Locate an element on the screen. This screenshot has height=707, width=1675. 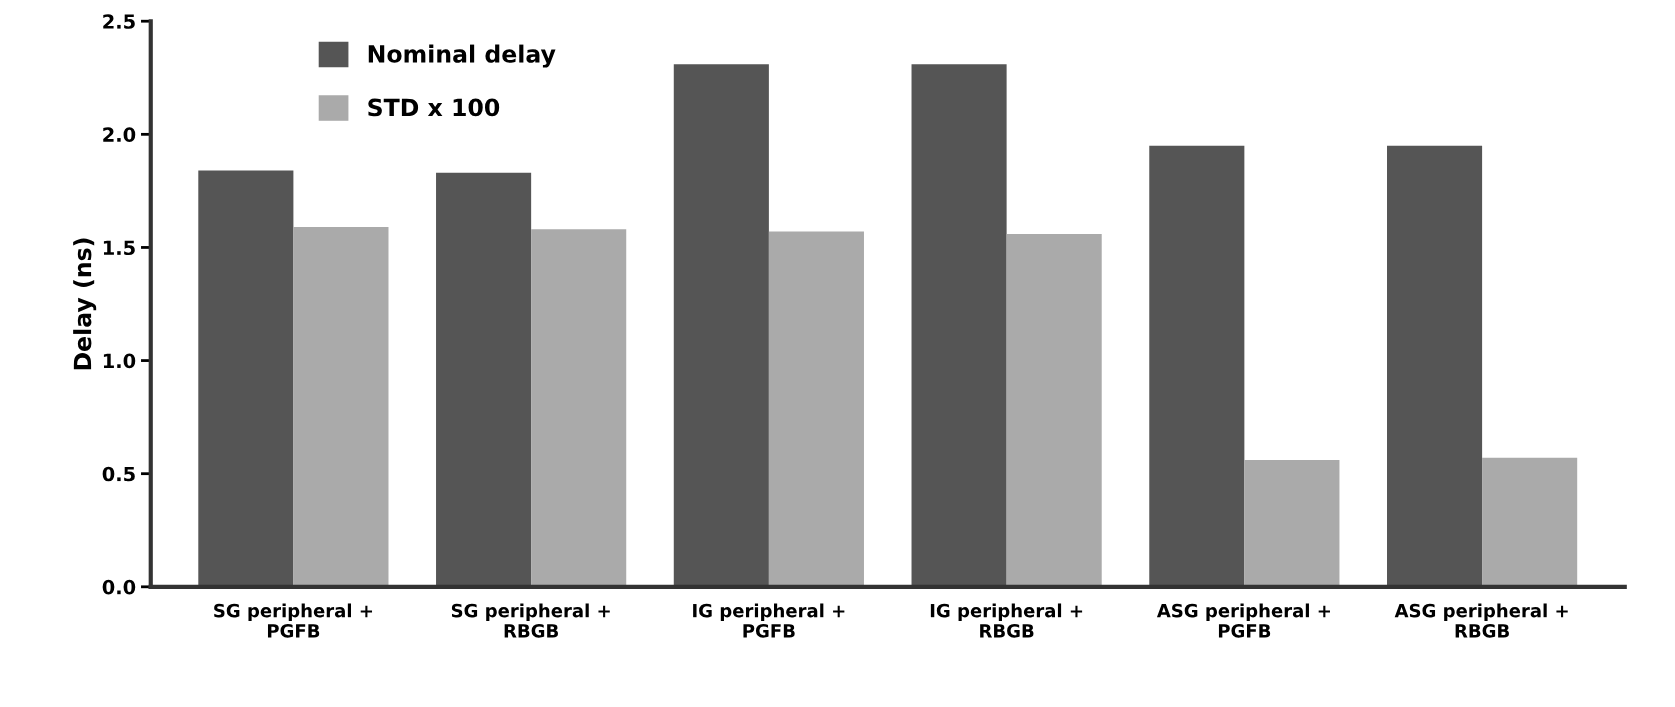
y-tick-label: 0.5 is located at coordinates (118, 474).